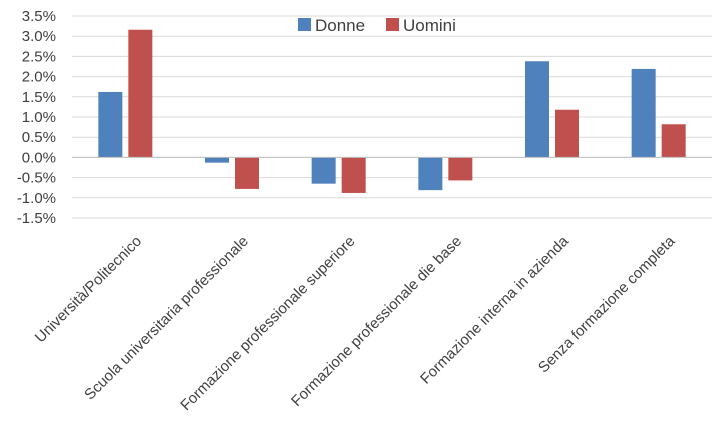 This screenshot has width=713, height=445. What do you see at coordinates (39, 36) in the screenshot?
I see `y-tick-label: 3.0%` at bounding box center [39, 36].